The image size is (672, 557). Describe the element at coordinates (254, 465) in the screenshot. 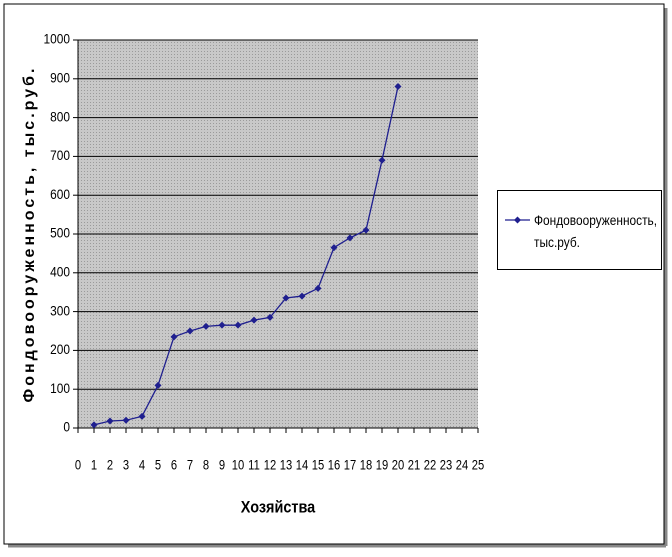

I see `x-tick-label: 11` at that location.